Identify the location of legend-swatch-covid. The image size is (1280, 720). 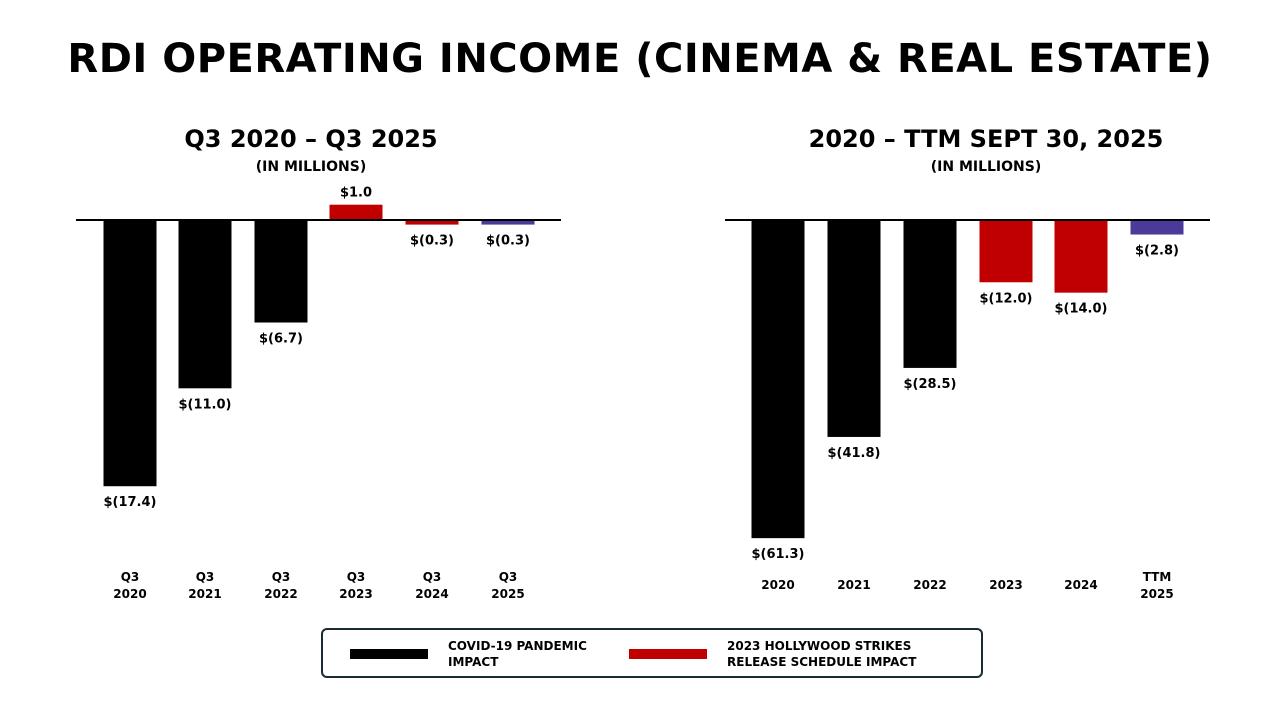
(389, 654).